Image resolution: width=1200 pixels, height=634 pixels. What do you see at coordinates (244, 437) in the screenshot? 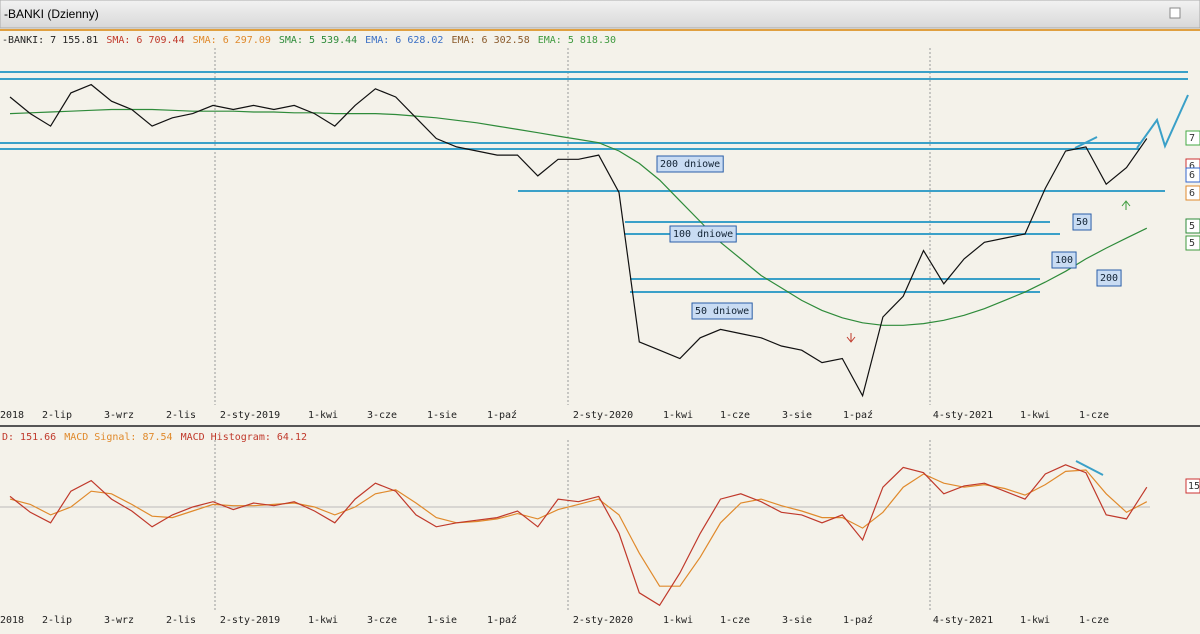
I see `legend-entry: MACD Histogram: 64.12` at bounding box center [244, 437].